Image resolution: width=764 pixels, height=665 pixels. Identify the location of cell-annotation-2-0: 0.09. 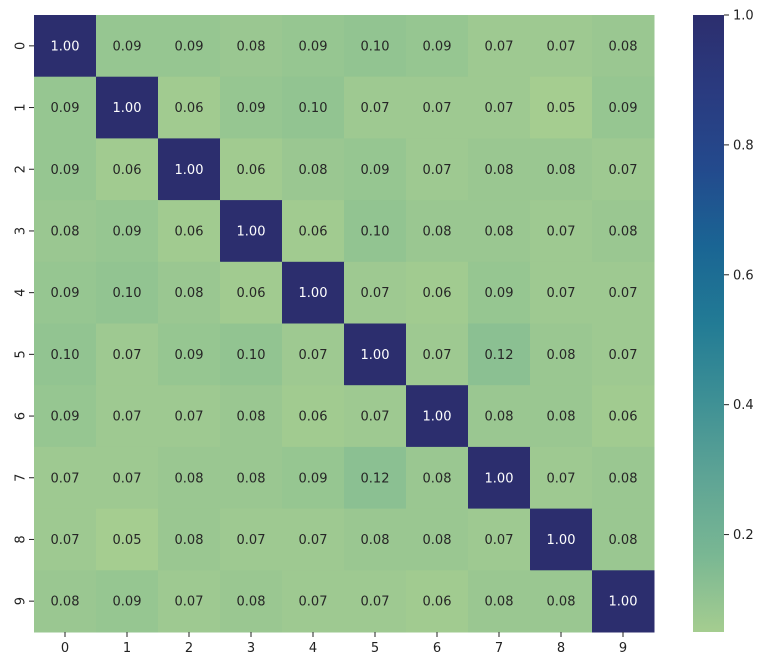
(65, 170).